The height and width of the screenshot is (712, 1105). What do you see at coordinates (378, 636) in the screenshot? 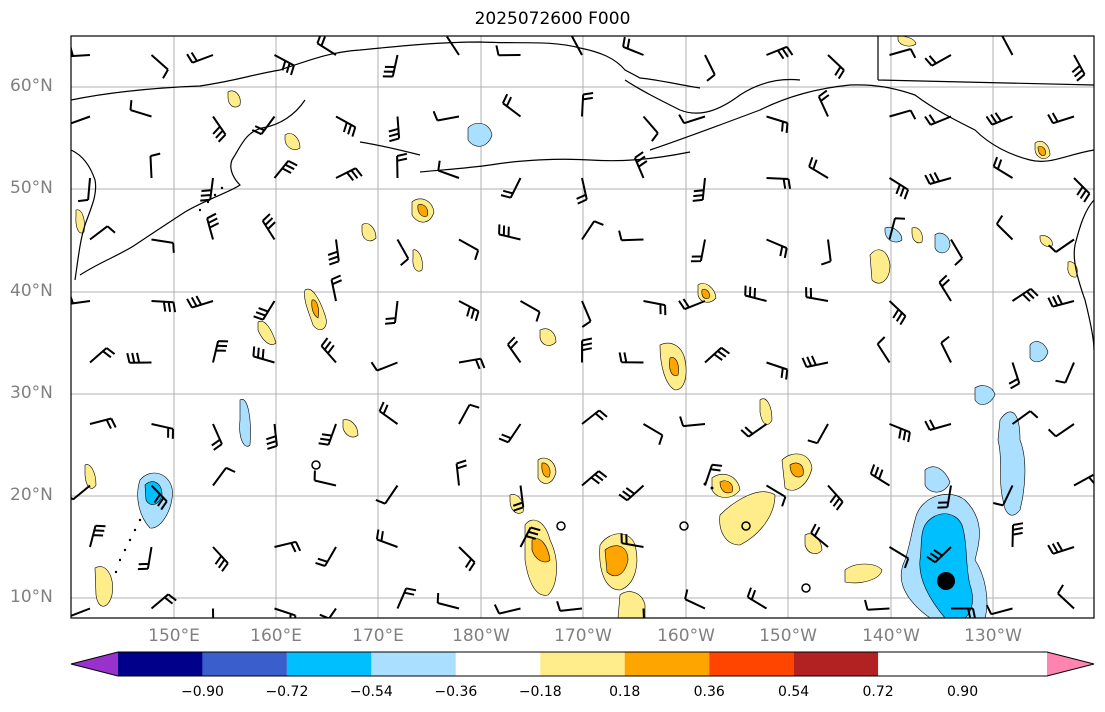
I see `lon-label-170e: 170°E` at bounding box center [378, 636].